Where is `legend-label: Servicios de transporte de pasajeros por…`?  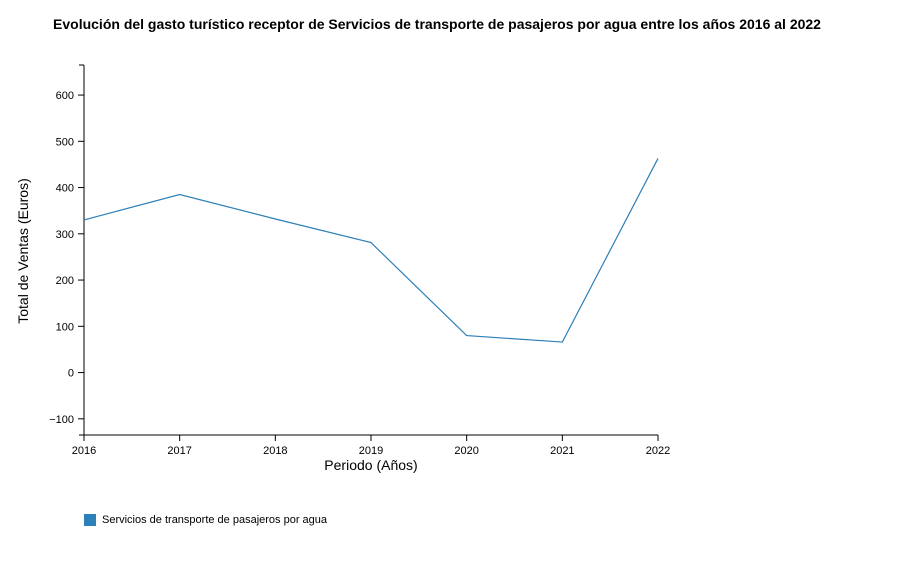 legend-label: Servicios de transporte de pasajeros por… is located at coordinates (215, 520).